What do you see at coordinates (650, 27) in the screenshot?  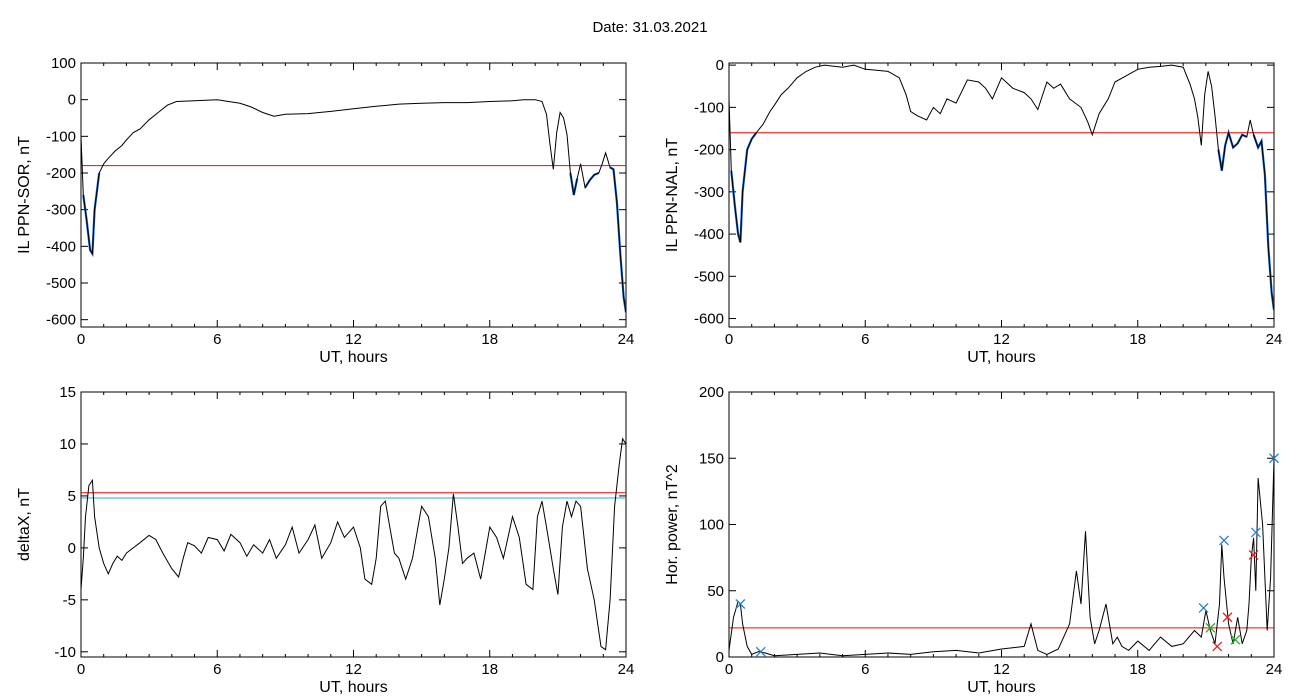 I see `page-title: Date: 31.03.2021` at bounding box center [650, 27].